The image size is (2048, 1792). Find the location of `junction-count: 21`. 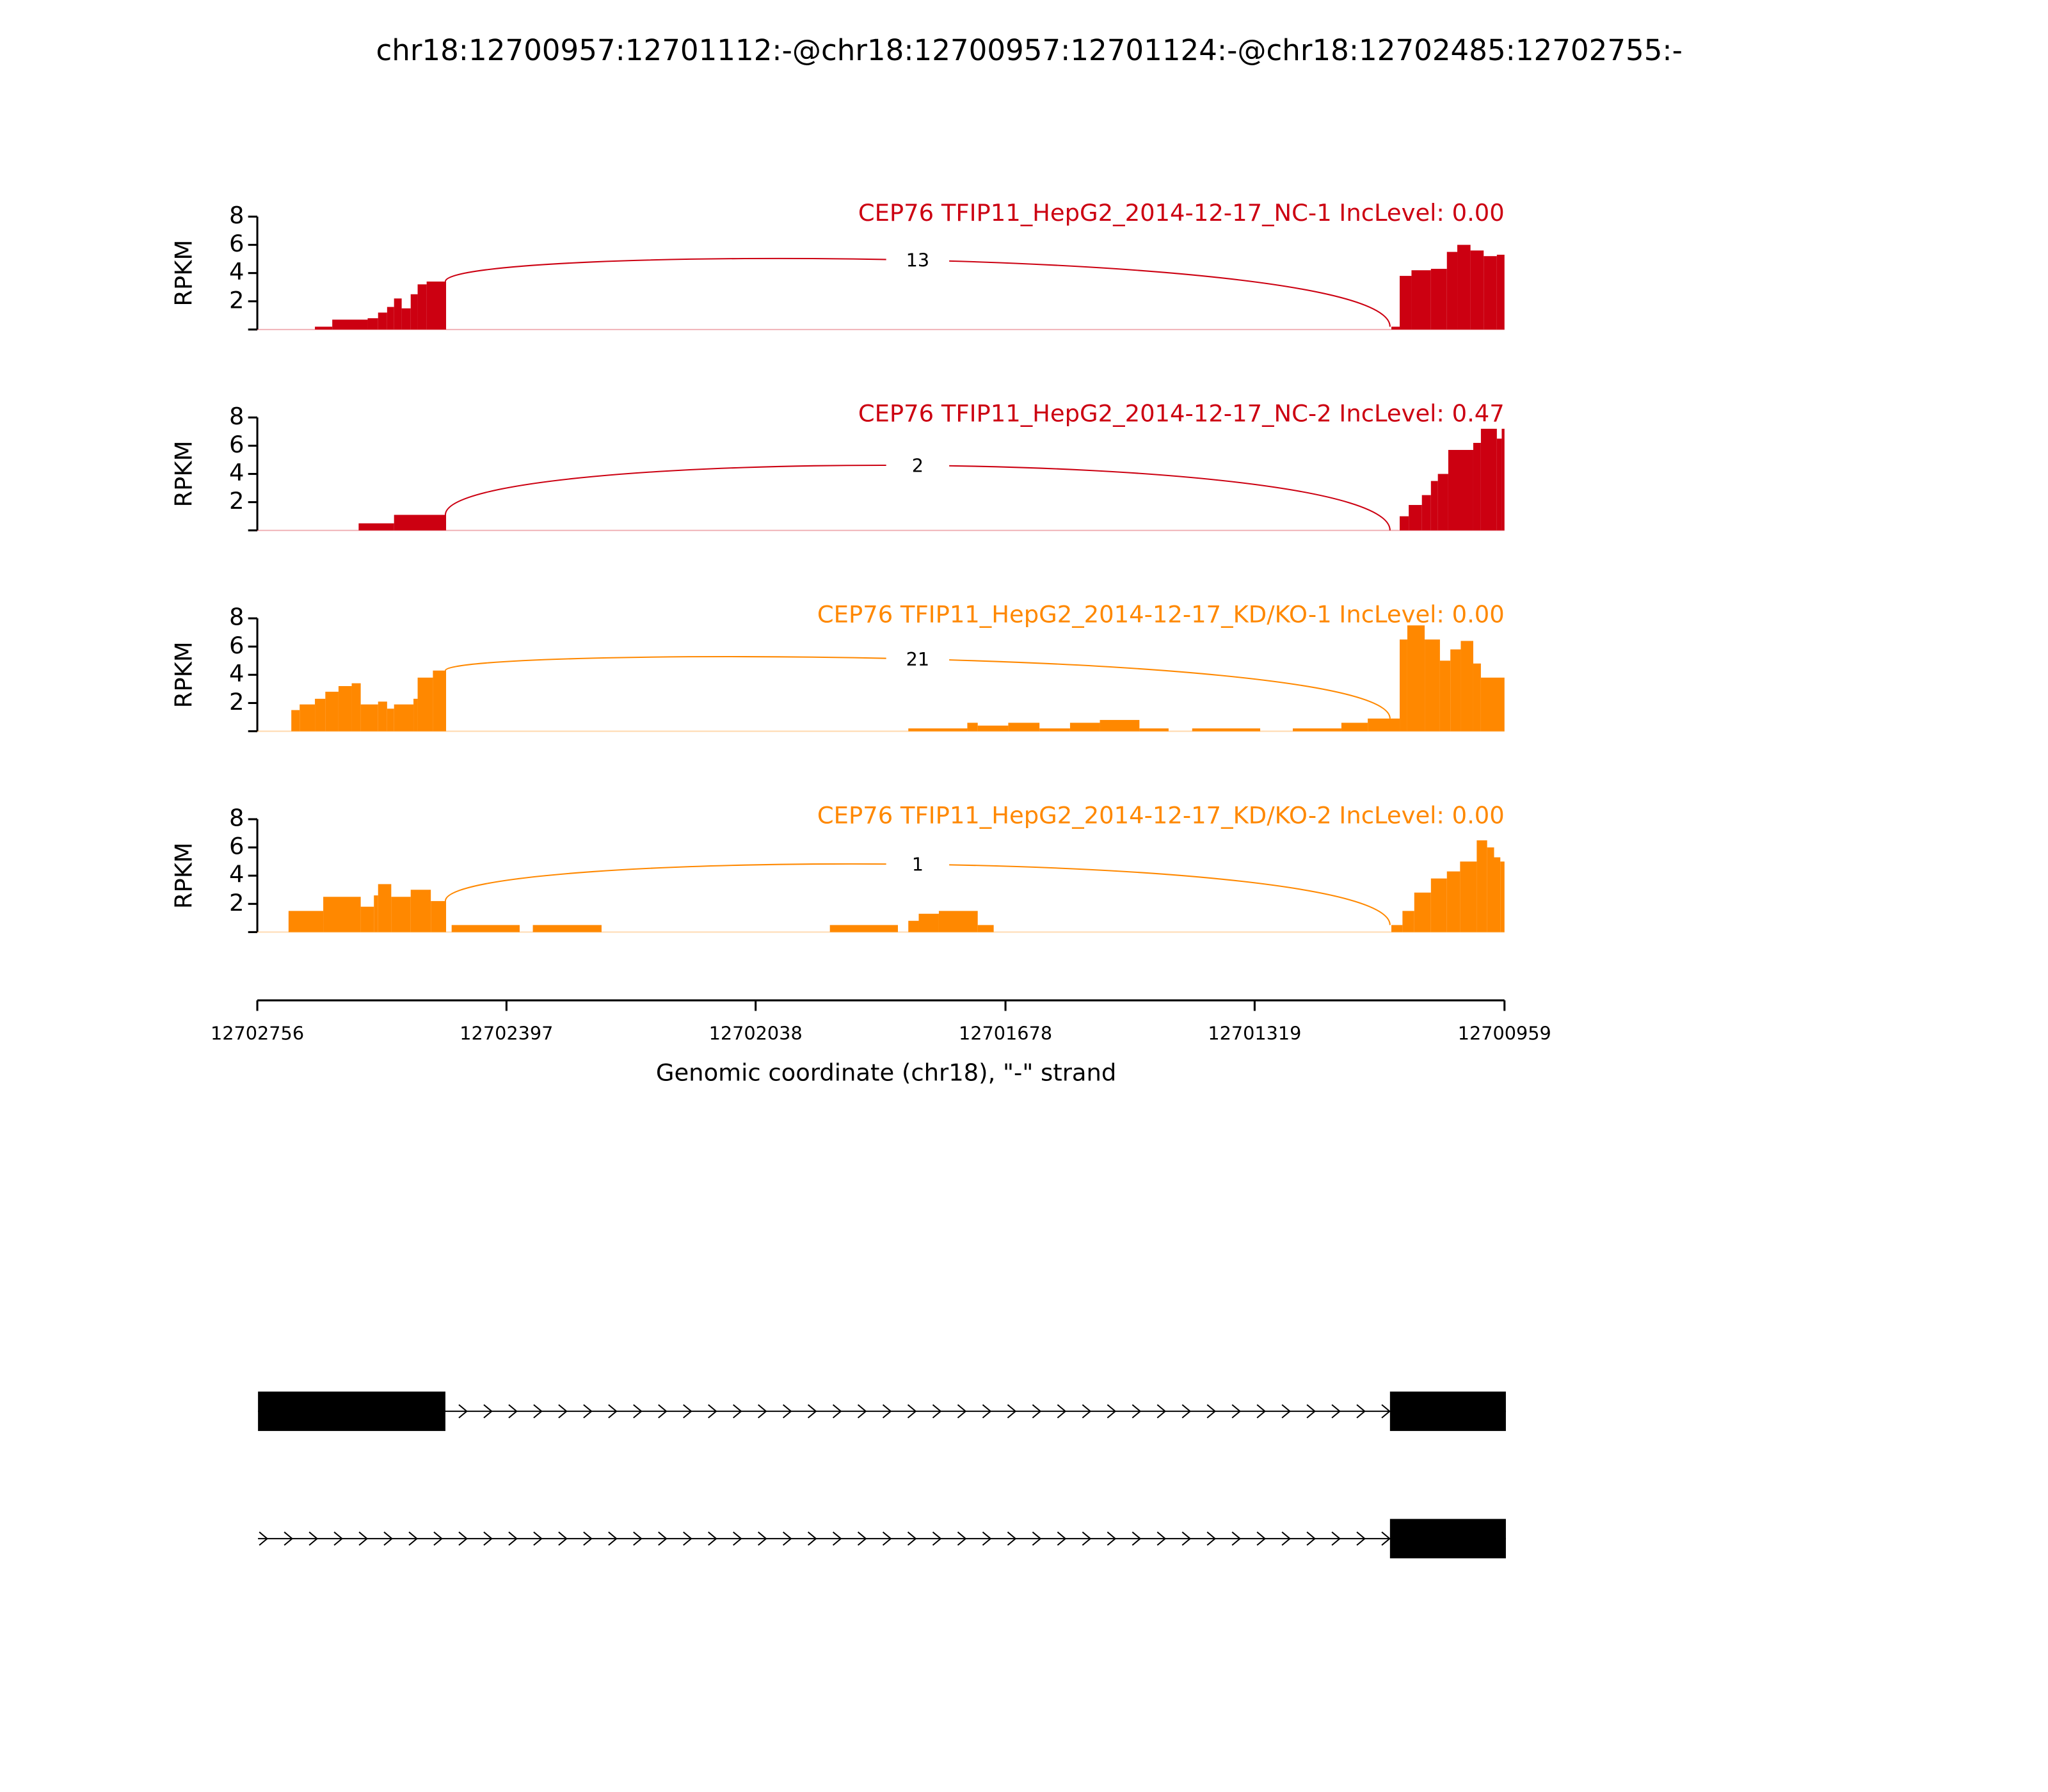

junction-count: 21 is located at coordinates (918, 659).